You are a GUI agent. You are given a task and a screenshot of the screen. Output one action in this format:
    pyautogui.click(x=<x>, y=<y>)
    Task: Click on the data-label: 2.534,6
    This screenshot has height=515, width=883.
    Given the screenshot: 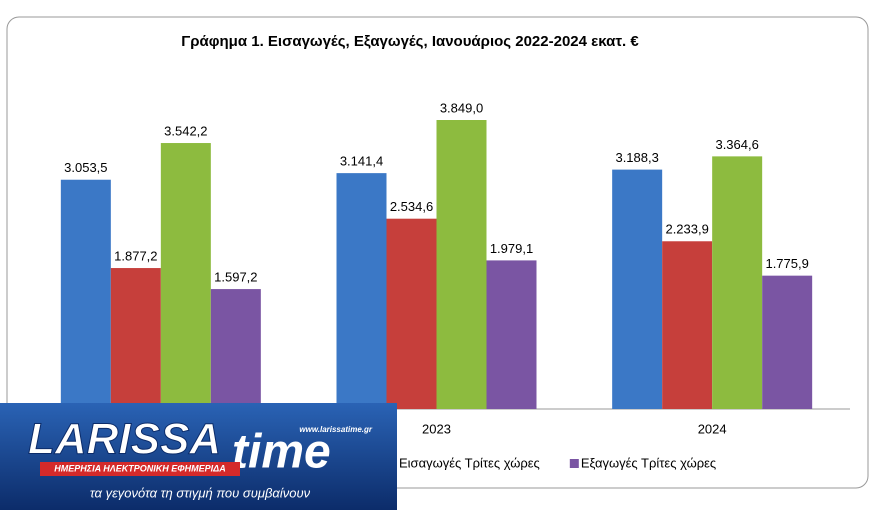 What is the action you would take?
    pyautogui.click(x=411, y=206)
    